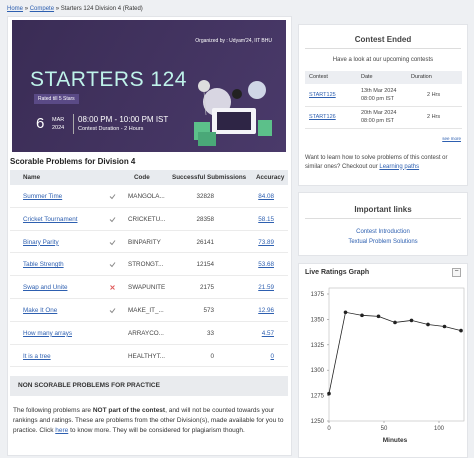 The image size is (474, 458). I want to click on problem-row: How many arrays ARRAYCO... 33 4.57, so click(149, 333).